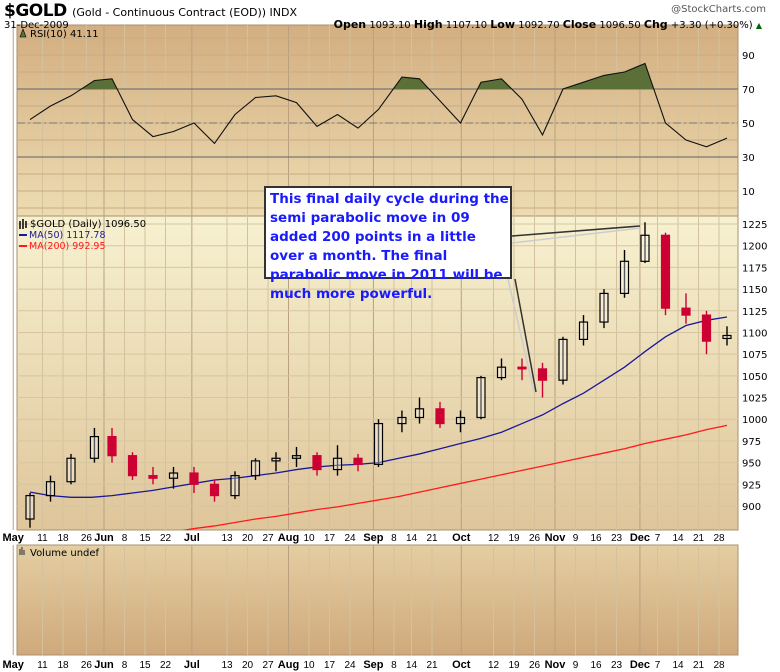 Image resolution: width=780 pixels, height=672 pixels. I want to click on rsi-tick-label: 10, so click(748, 192).